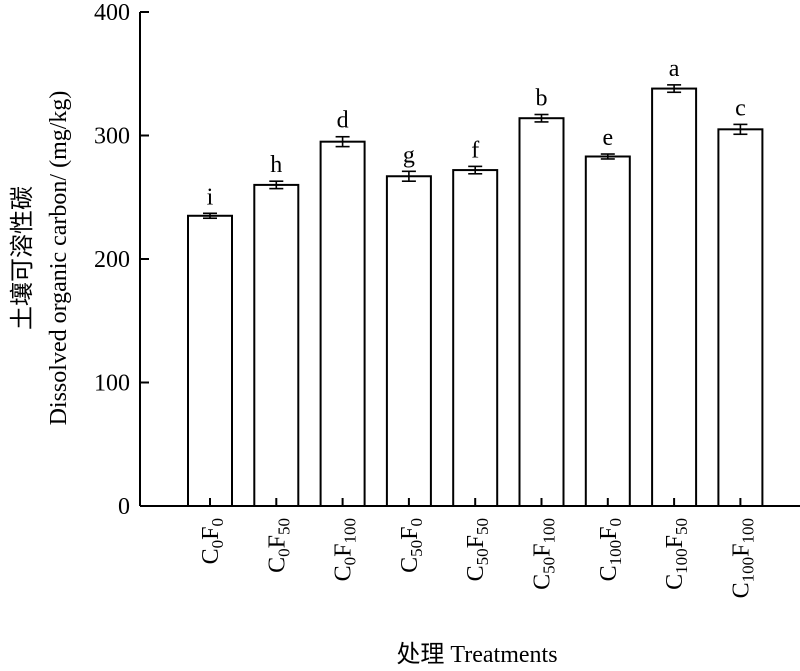 Image resolution: width=800 pixels, height=671 pixels. Describe the element at coordinates (212, 541) in the screenshot. I see `x-tick-label: C0F0` at that location.